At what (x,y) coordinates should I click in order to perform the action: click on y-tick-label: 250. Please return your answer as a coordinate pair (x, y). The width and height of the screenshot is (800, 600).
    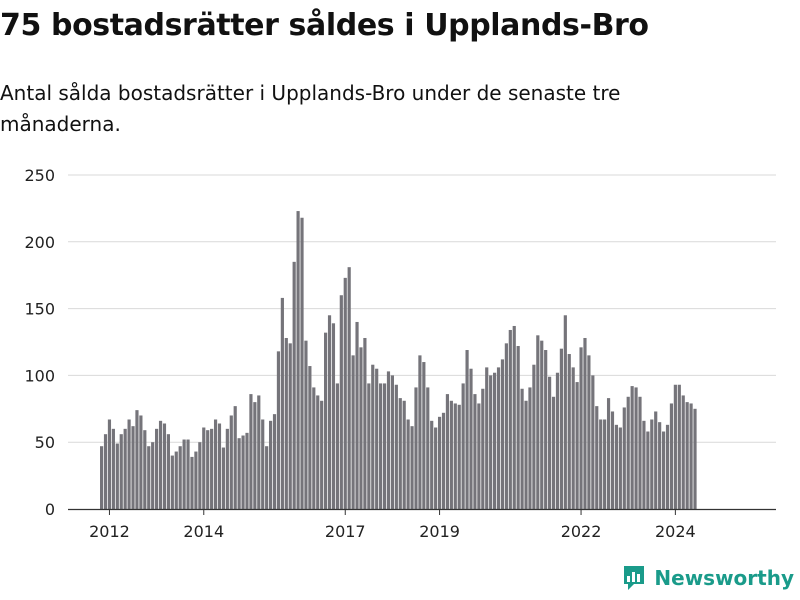
    Looking at the image, I should click on (39, 175).